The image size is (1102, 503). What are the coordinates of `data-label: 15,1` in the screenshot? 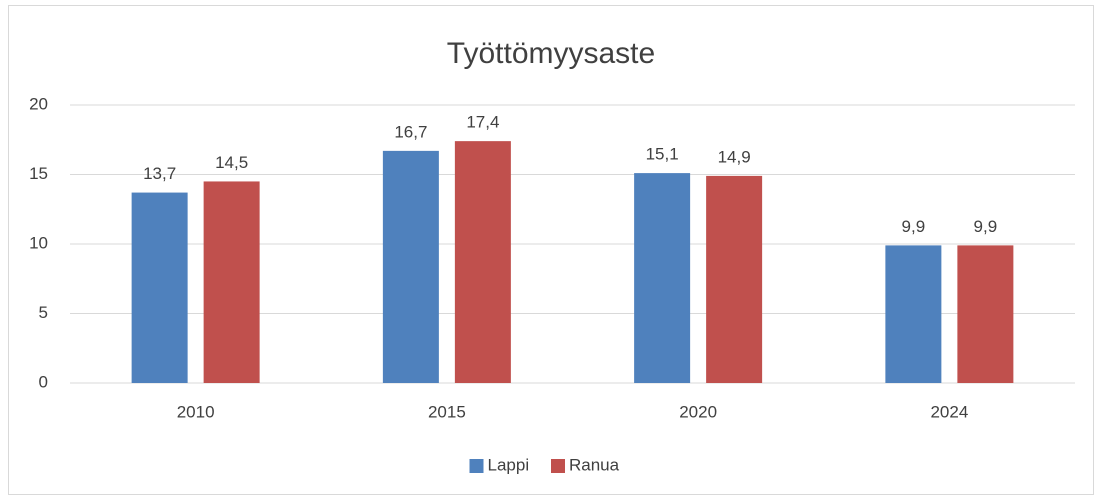 It's located at (662, 154).